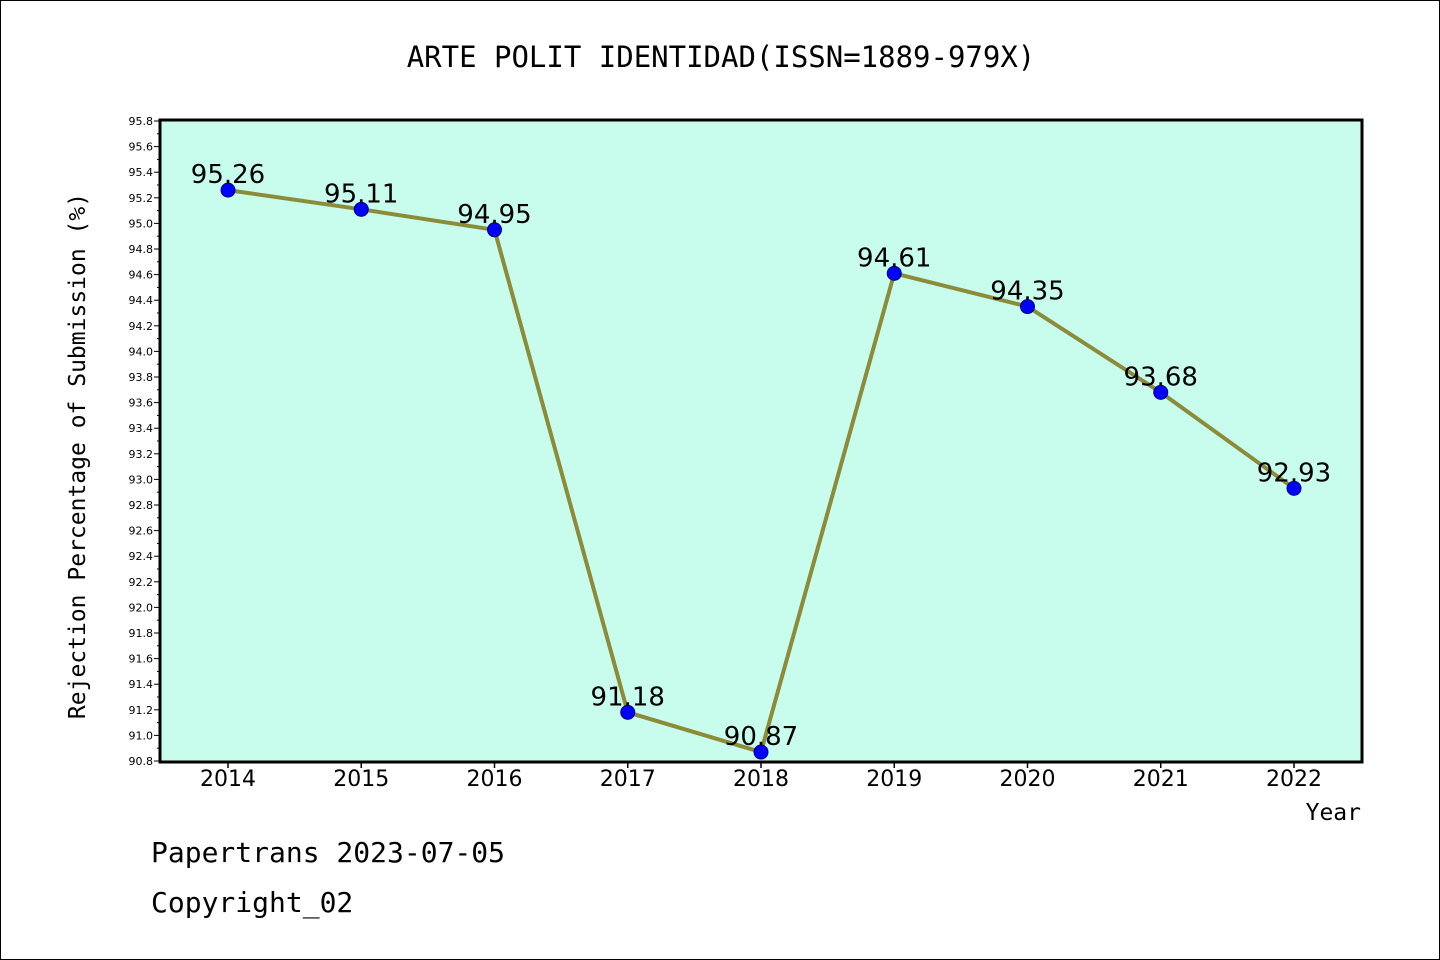 This screenshot has width=1440, height=960. I want to click on y-tick-label: 94.2, so click(141, 326).